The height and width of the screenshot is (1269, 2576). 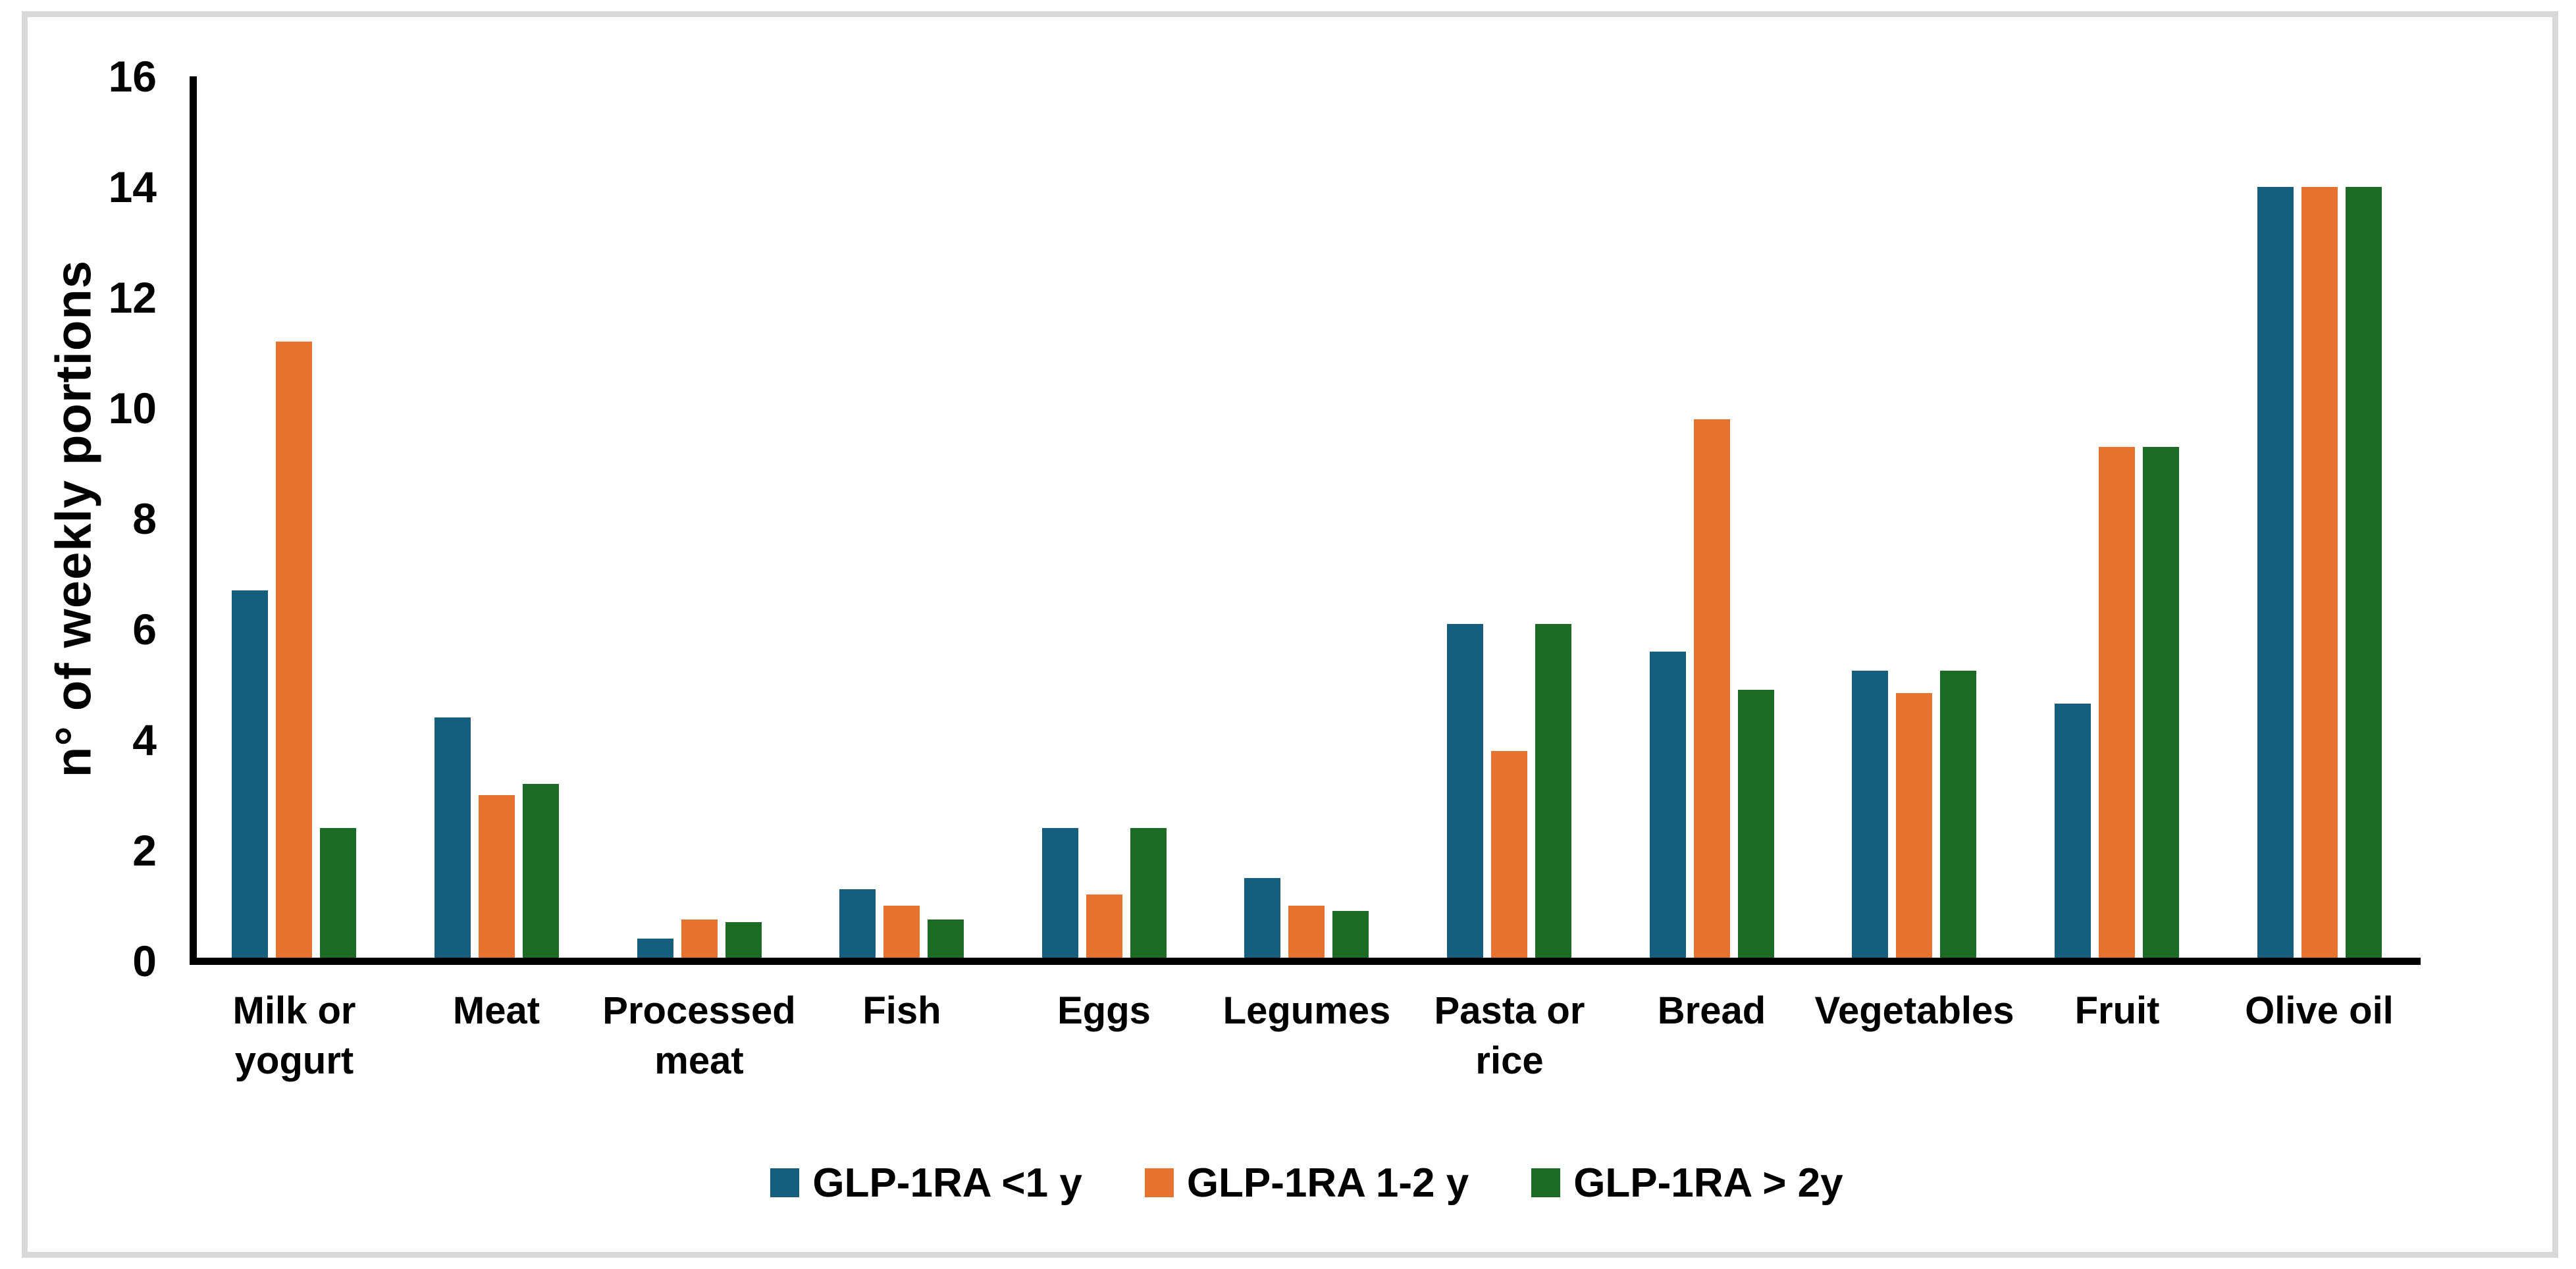 I want to click on x-category-label: Fruit, so click(x=2117, y=1011).